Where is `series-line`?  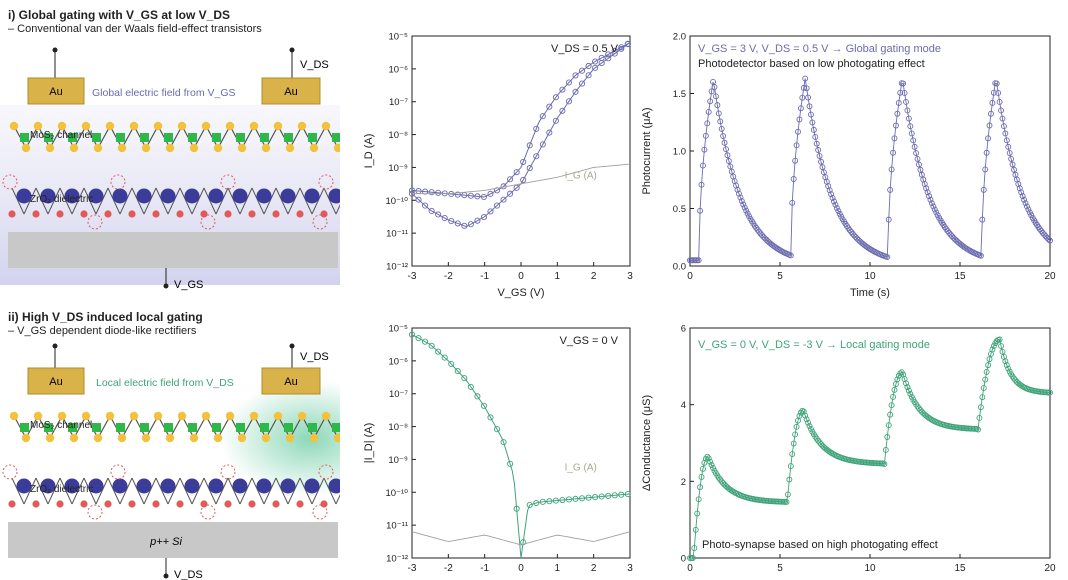 series-line is located at coordinates (521, 179).